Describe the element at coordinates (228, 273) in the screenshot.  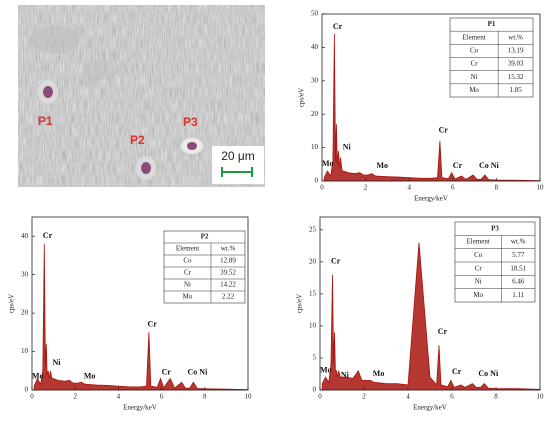
I see `table-cell: 39.52` at that location.